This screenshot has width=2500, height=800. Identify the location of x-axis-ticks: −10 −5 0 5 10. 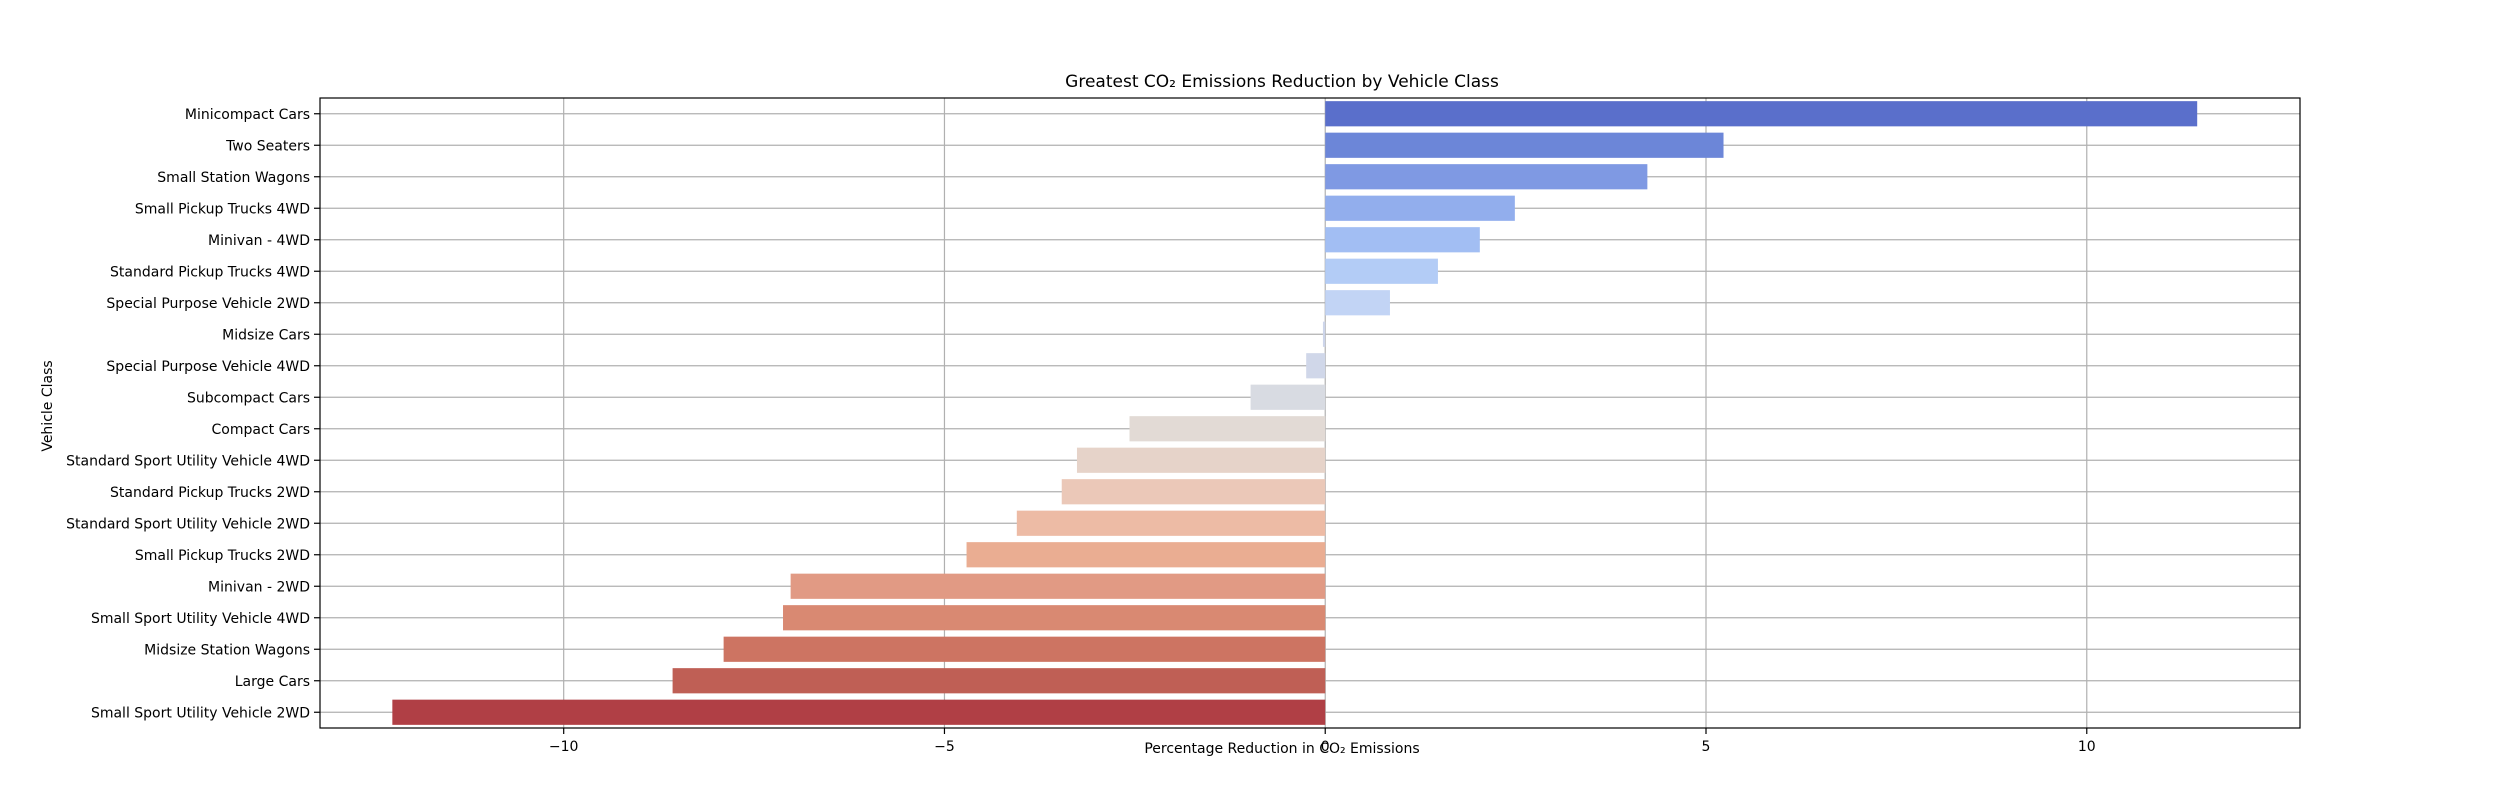
(1322, 741).